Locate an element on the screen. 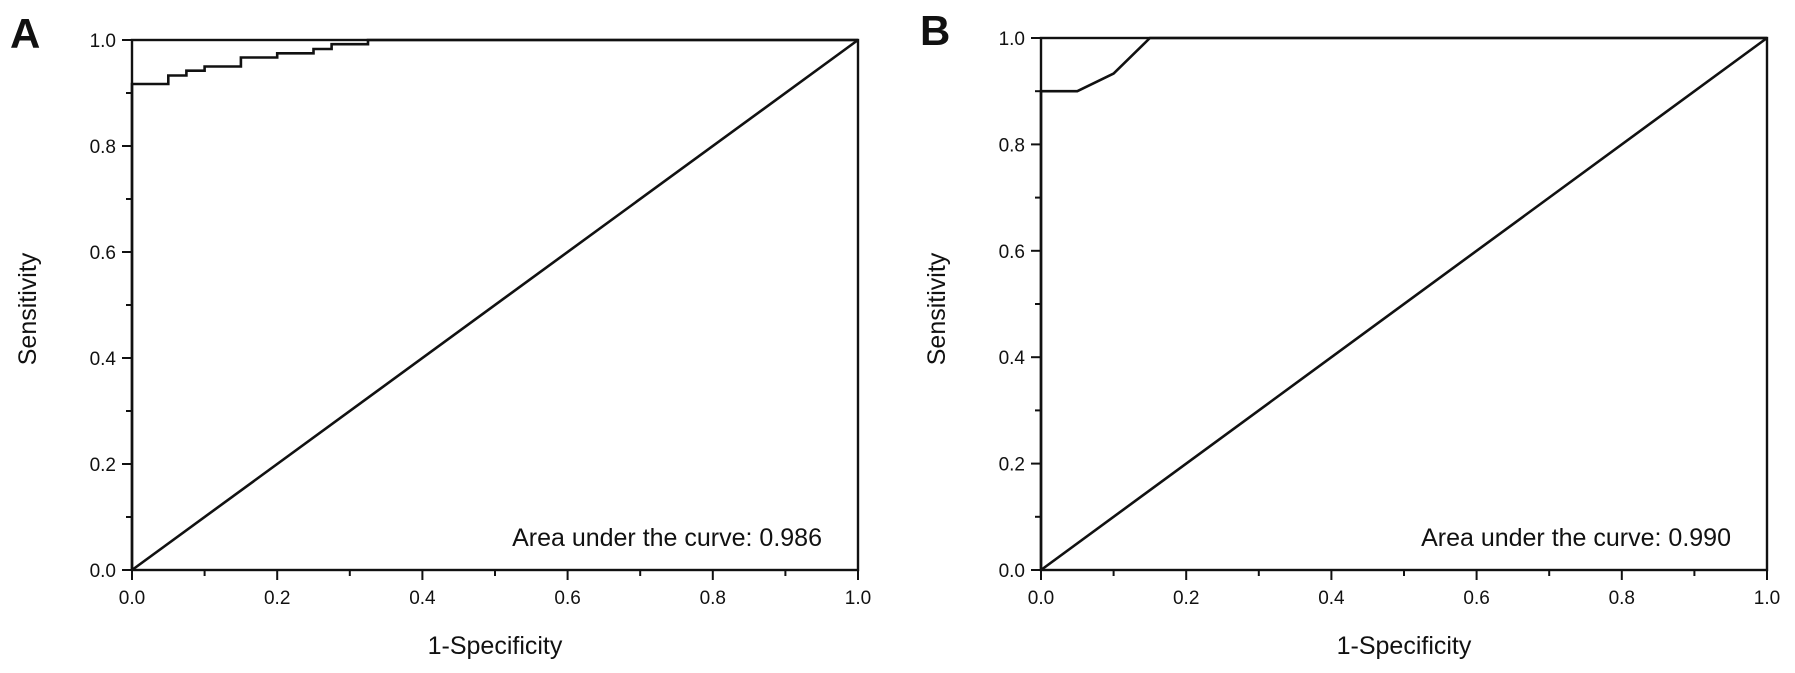  panel-a-y-tick-label: 0.4 is located at coordinates (103, 359).